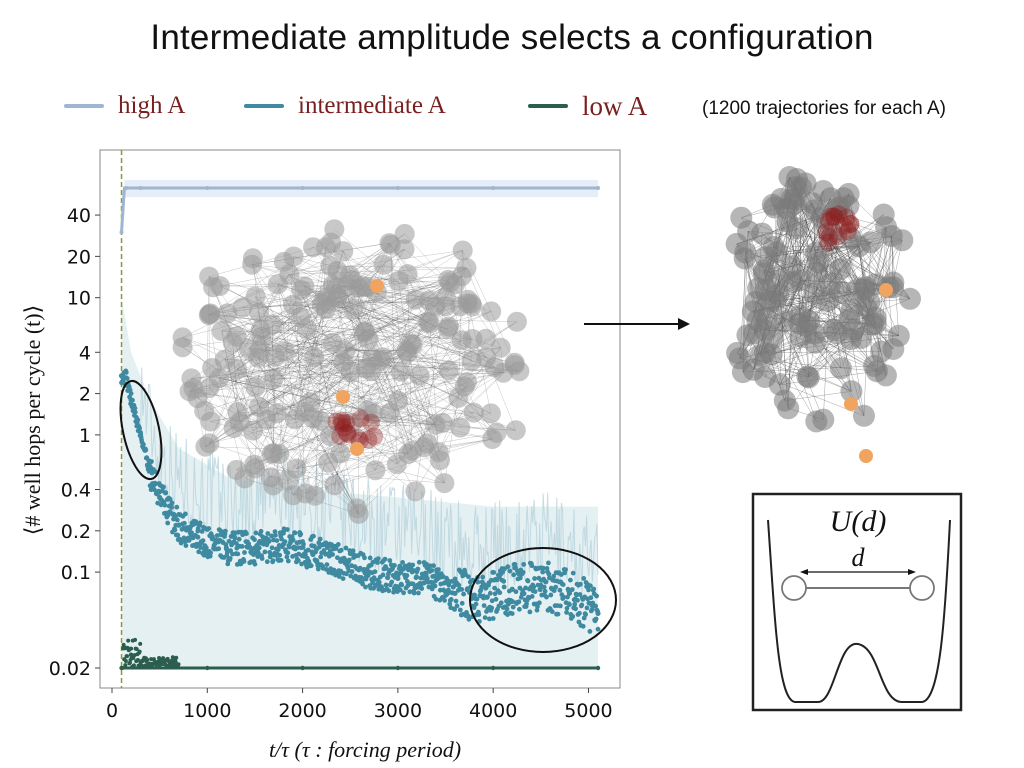 Image resolution: width=1024 pixels, height=768 pixels. I want to click on distance-arrowhead-right-icon, so click(912, 572).